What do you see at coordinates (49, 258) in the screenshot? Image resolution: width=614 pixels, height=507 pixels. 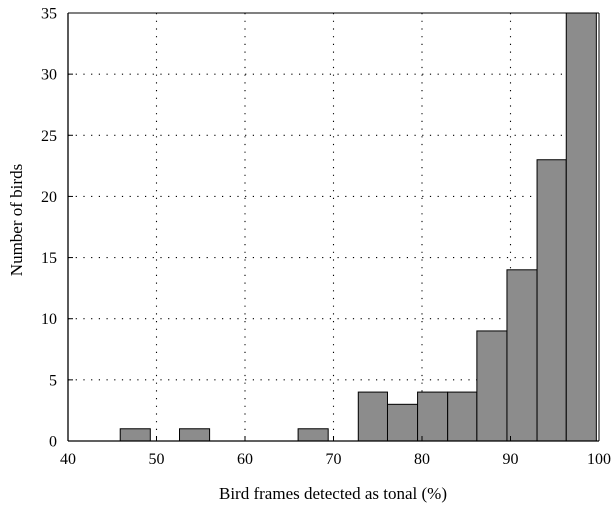 I see `y-tick-label: 15` at bounding box center [49, 258].